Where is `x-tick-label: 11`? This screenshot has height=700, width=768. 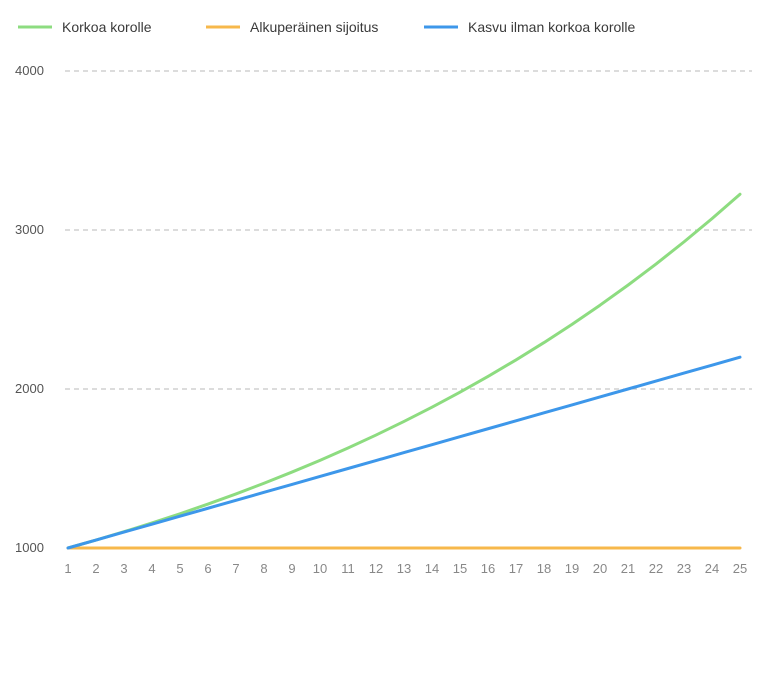 x-tick-label: 11 is located at coordinates (348, 568).